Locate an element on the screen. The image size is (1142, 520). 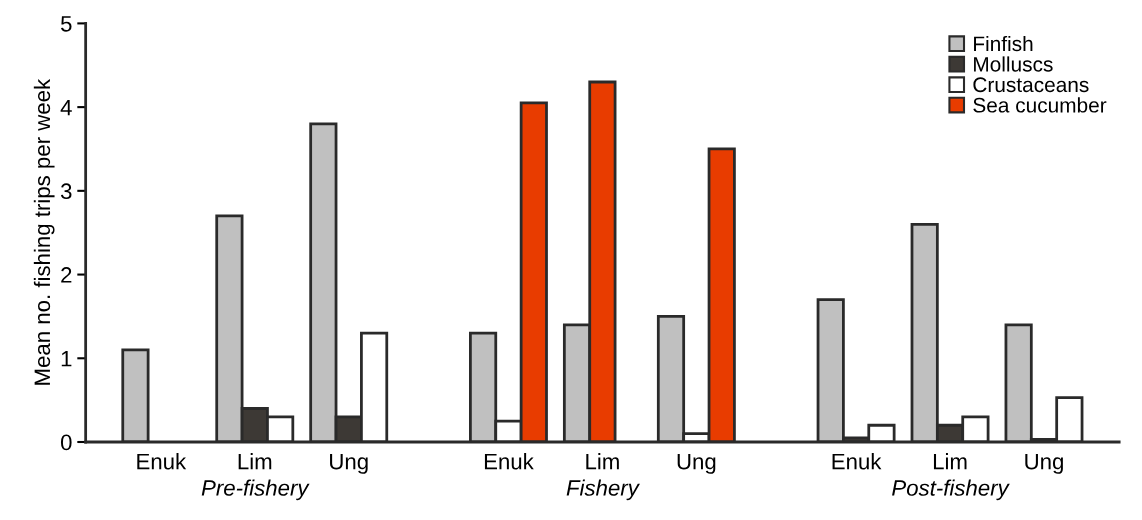
y-tick-label: 0 is located at coordinates (66, 442).